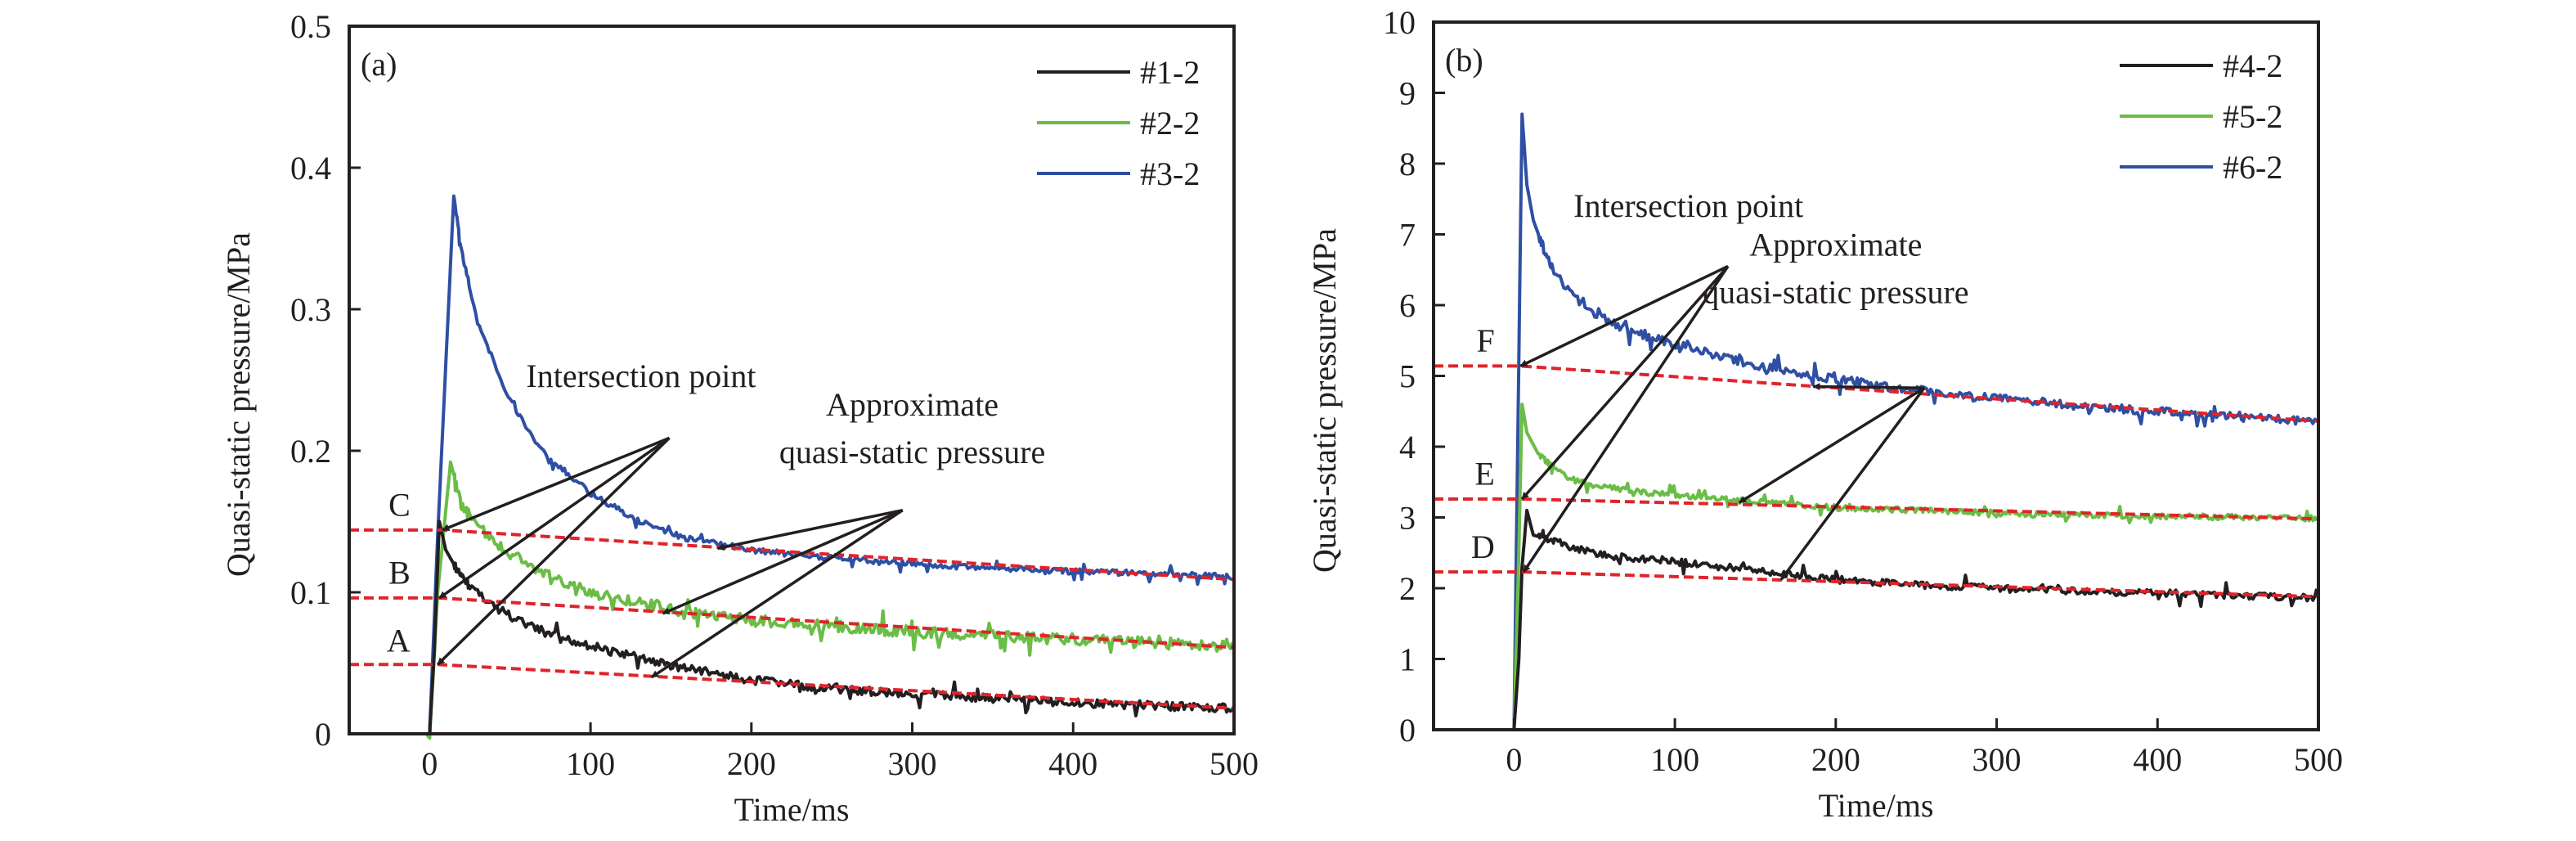  What do you see at coordinates (310, 168) in the screenshot?
I see `y-tick-label: 0.4` at bounding box center [310, 168].